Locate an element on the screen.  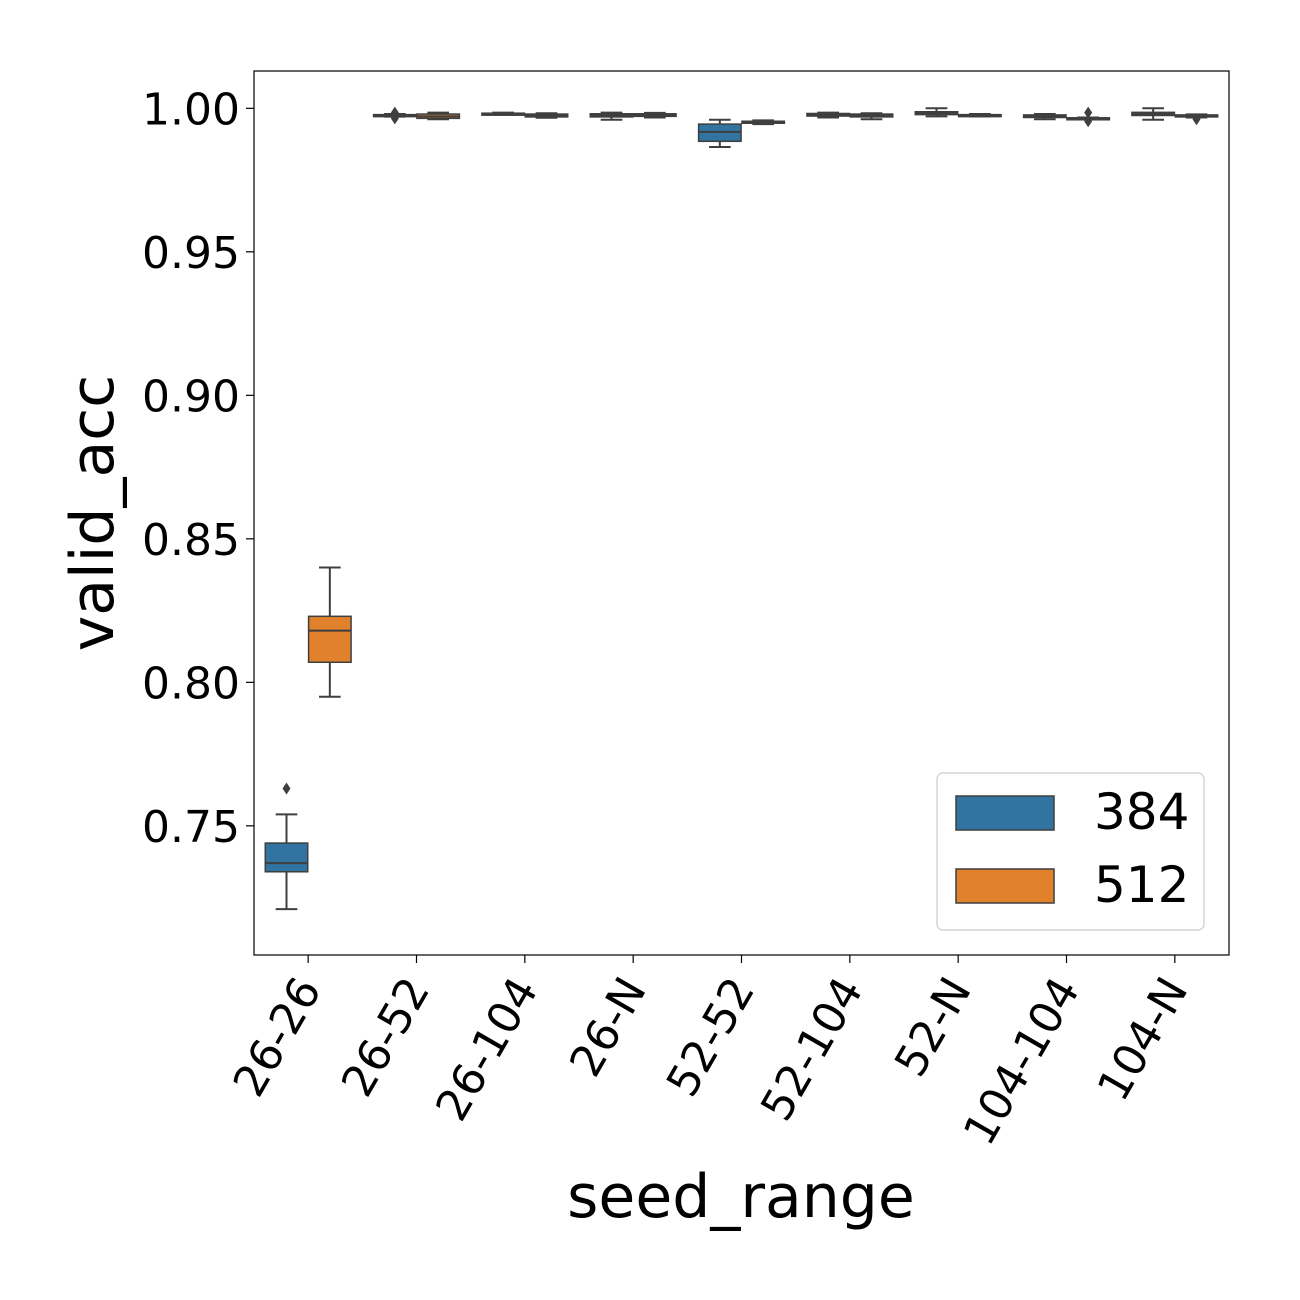
y-tick-label: 1.00 is located at coordinates (191, 109).